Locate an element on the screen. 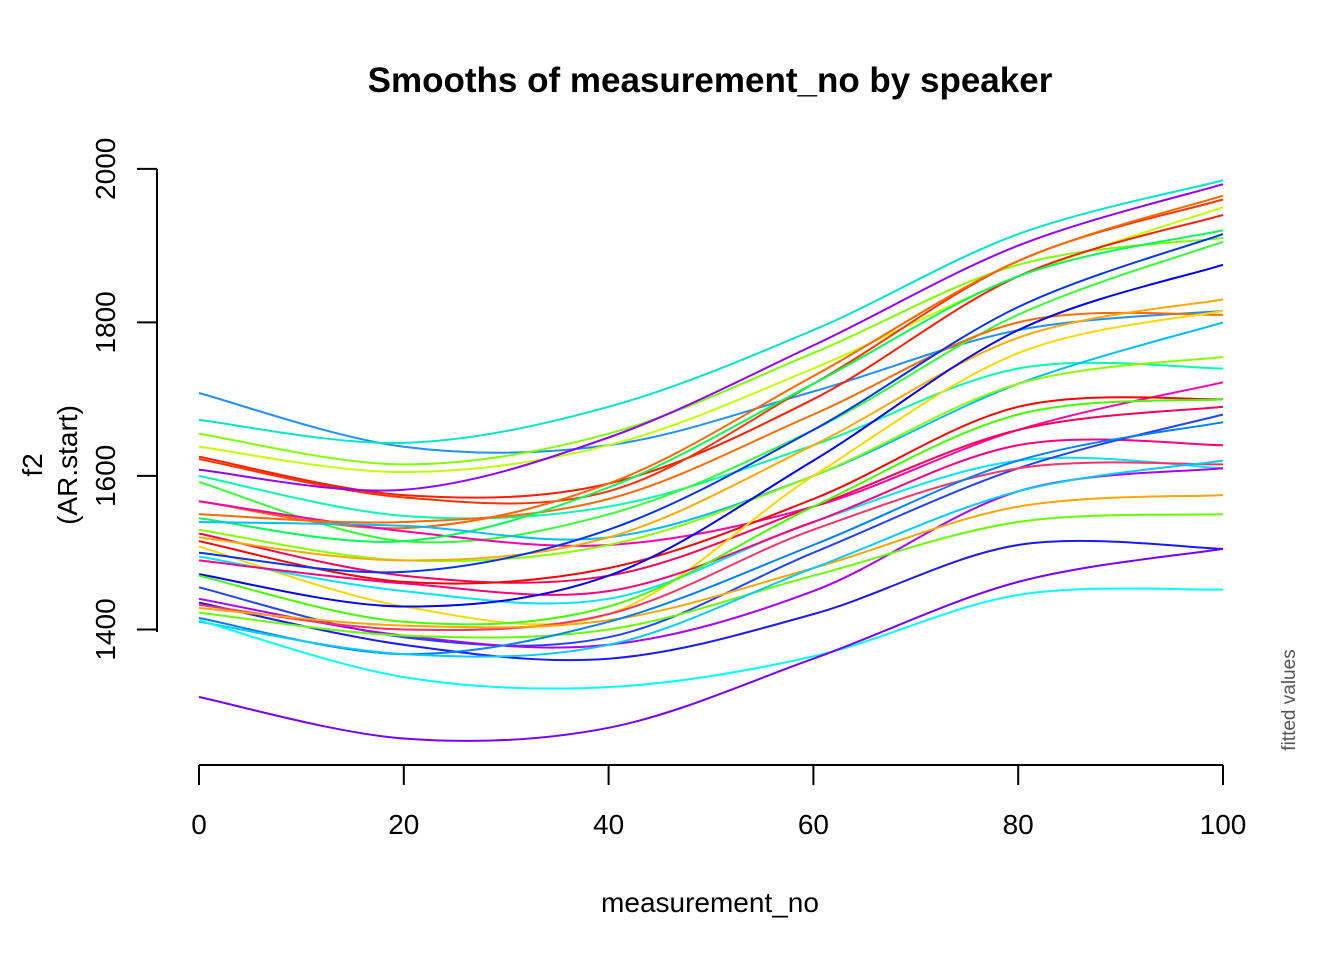  x-tick-label: 0 is located at coordinates (199, 824).